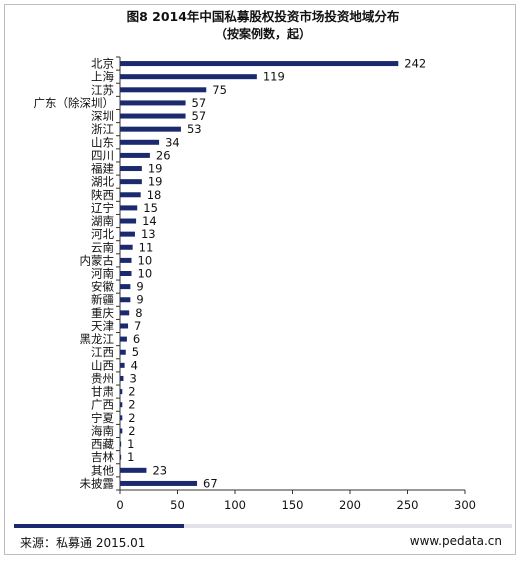 This screenshot has height=566, width=526. I want to click on category-label: 黑龙江, so click(97, 339).